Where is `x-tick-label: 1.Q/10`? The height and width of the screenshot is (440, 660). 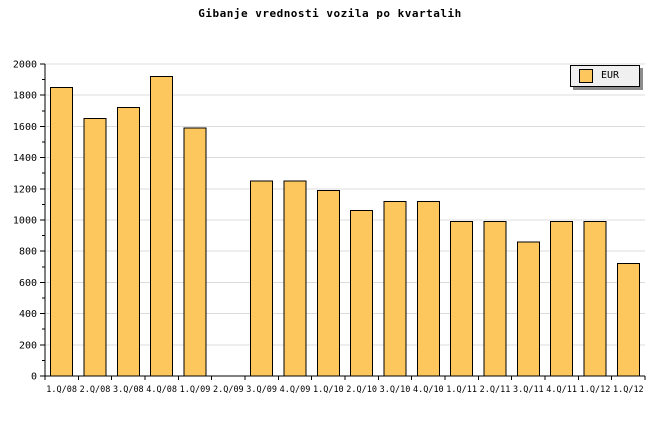 x-tick-label: 1.Q/10 is located at coordinates (328, 390).